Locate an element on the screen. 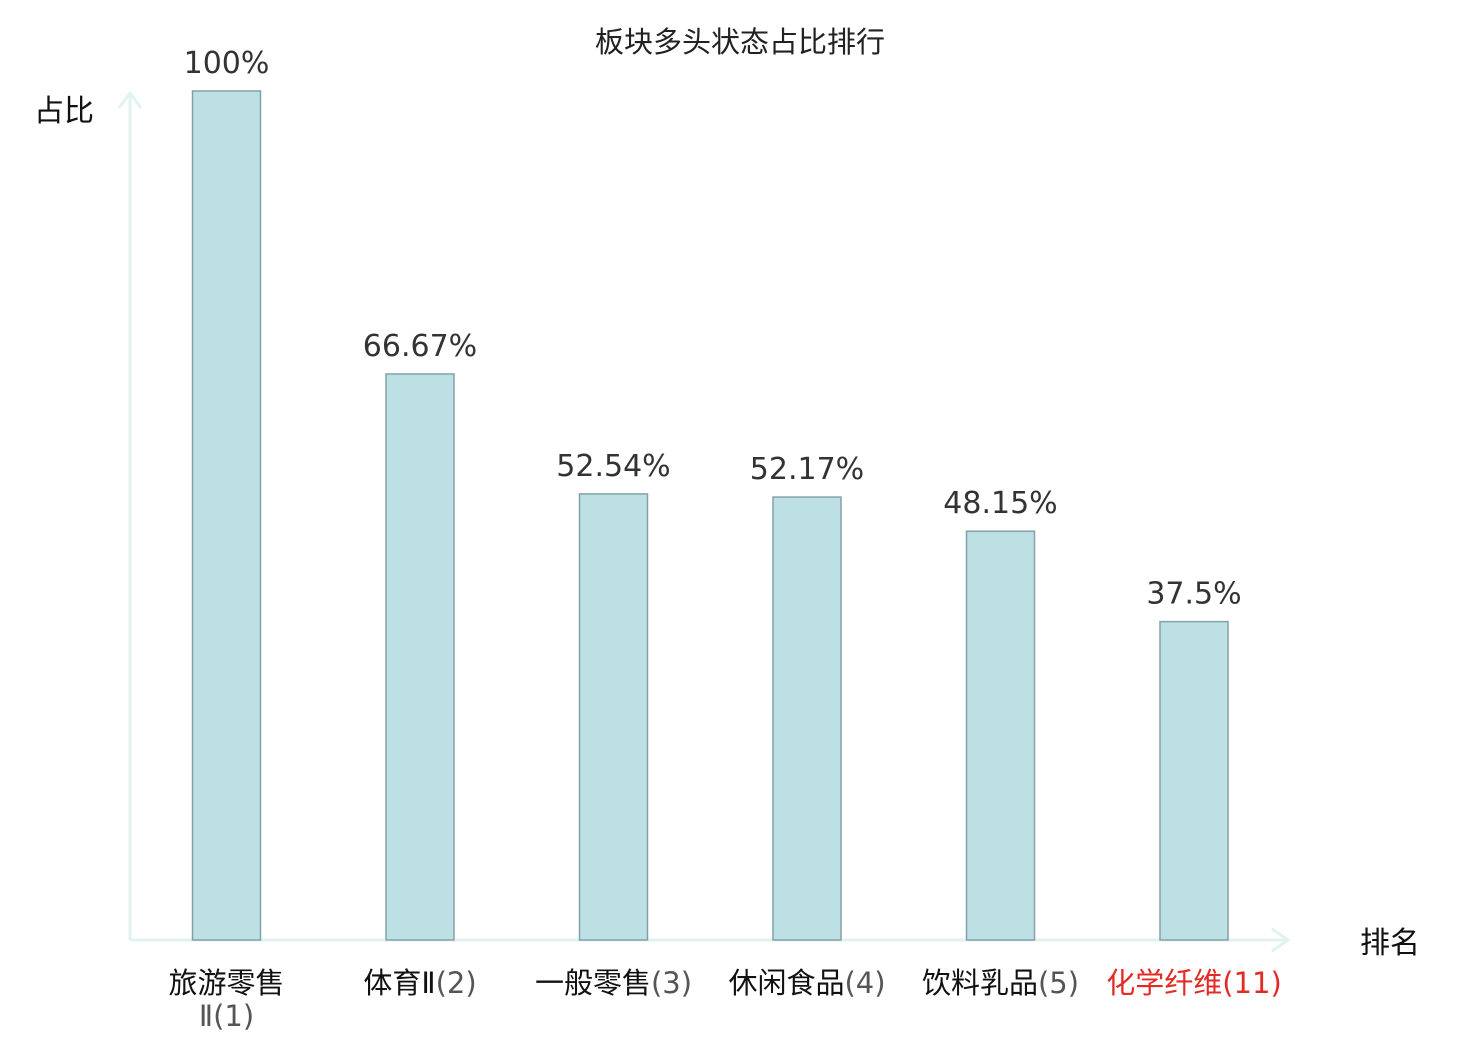  x-tick-label: 饮料乳品(5) is located at coordinates (1000, 983).